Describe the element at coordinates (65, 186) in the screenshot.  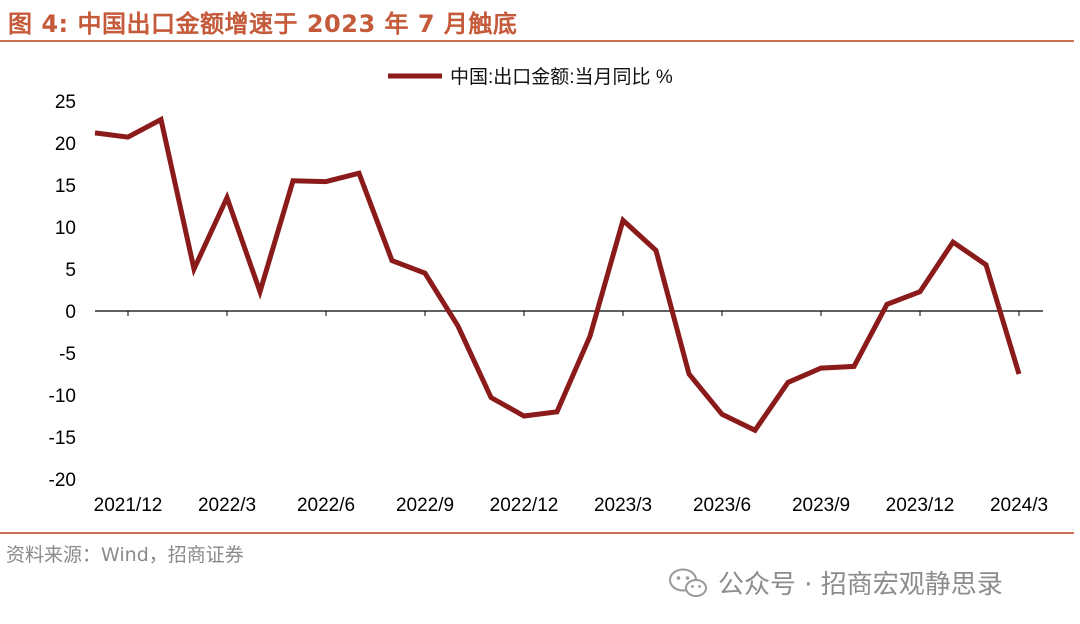
I see `y-tick-label: 15` at that location.